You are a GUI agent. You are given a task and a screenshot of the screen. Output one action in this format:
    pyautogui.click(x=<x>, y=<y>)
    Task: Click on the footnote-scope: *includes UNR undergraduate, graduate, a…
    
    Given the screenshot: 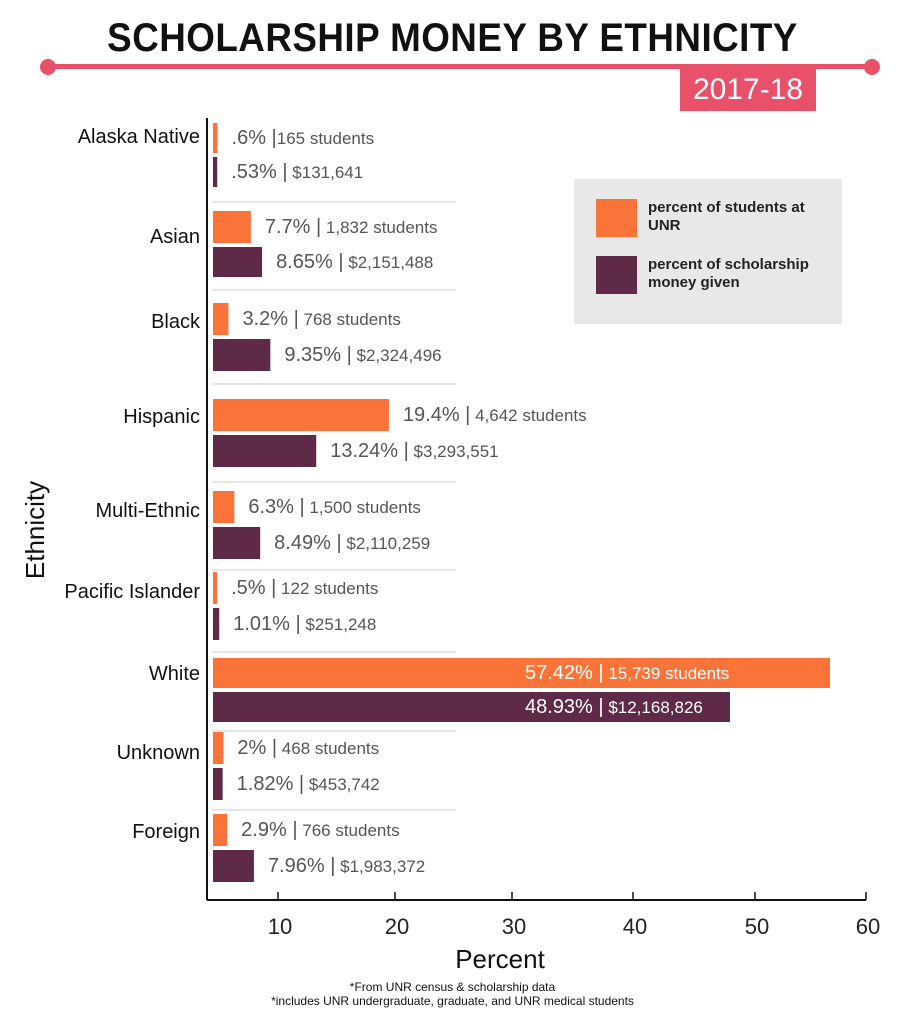 What is the action you would take?
    pyautogui.click(x=452, y=1001)
    